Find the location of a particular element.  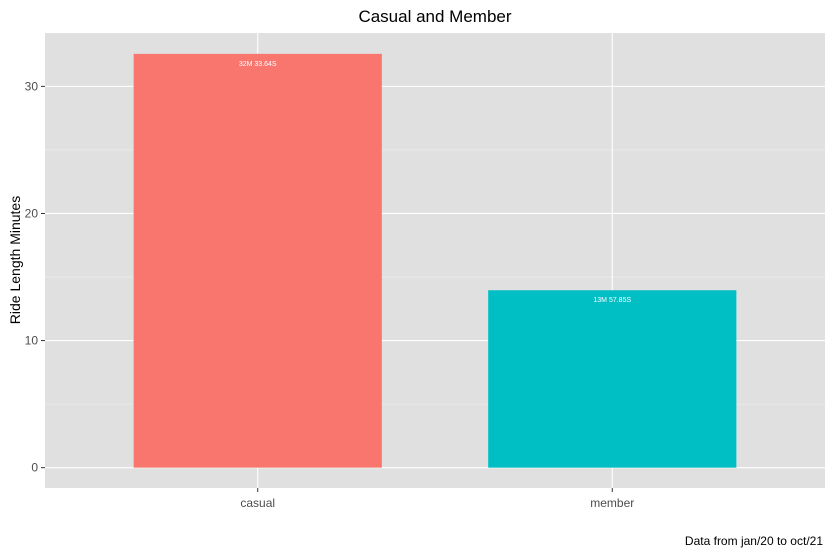

y-tick-label: 10 is located at coordinates (32, 341).